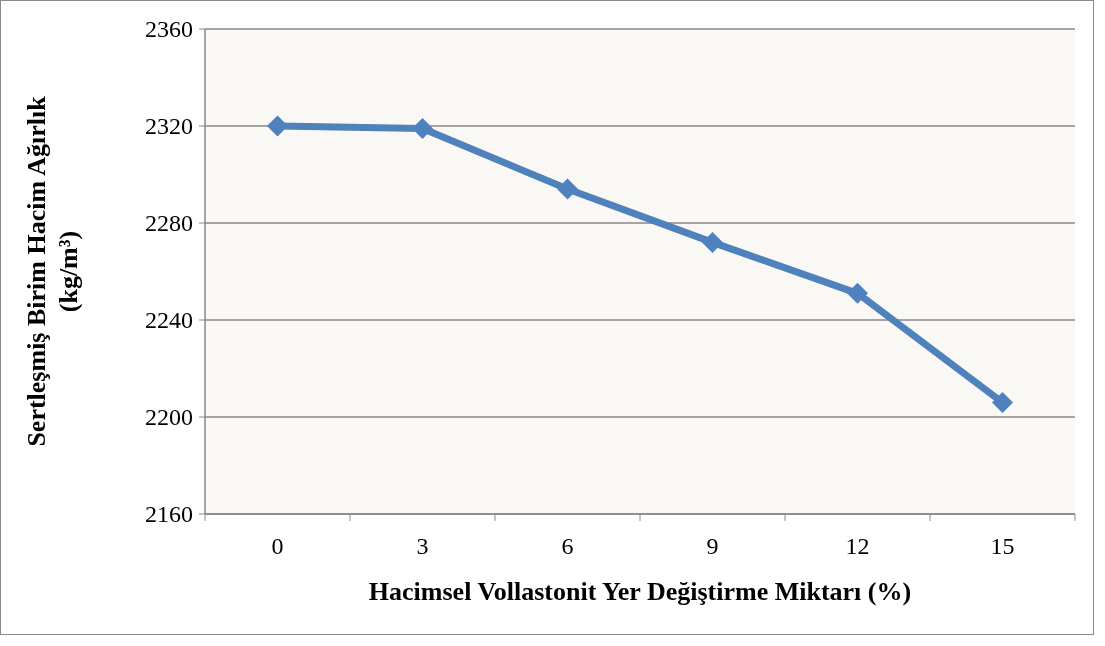 This screenshot has width=1105, height=646. I want to click on y-tick-label: 2320, so click(169, 126).